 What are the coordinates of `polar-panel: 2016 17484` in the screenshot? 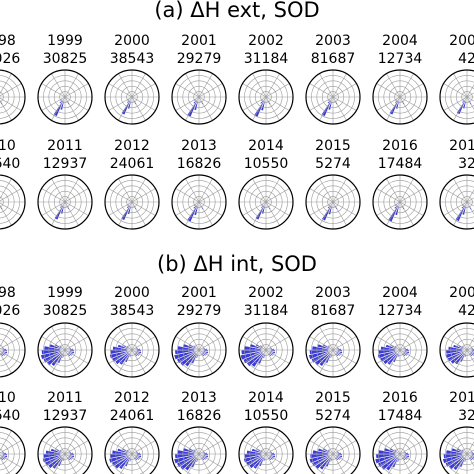 It's located at (400, 432).